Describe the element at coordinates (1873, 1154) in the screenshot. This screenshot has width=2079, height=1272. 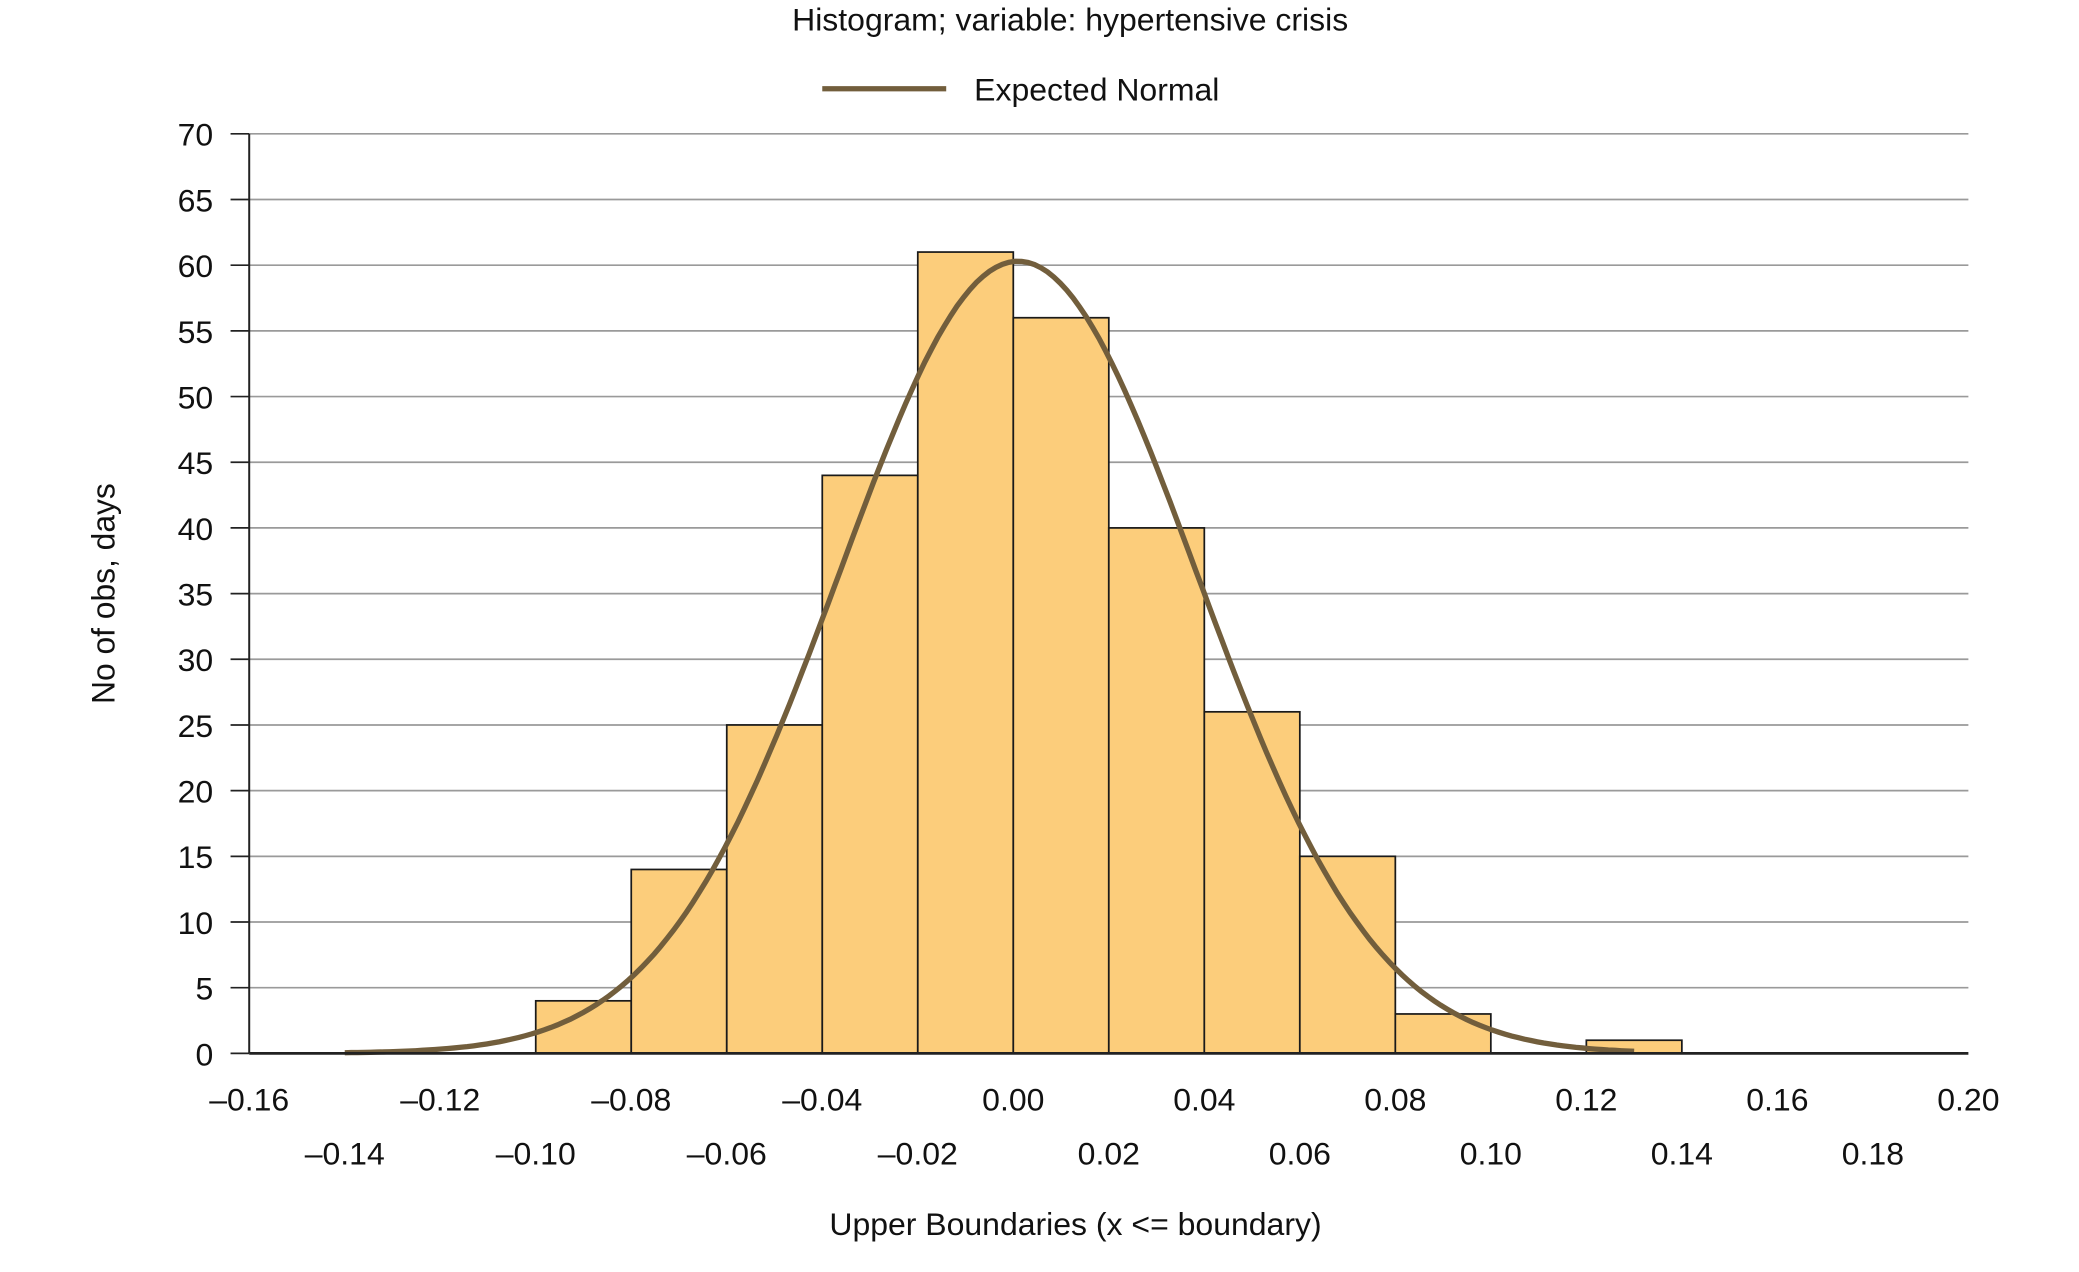
I see `x-tick-label: 0.18` at that location.